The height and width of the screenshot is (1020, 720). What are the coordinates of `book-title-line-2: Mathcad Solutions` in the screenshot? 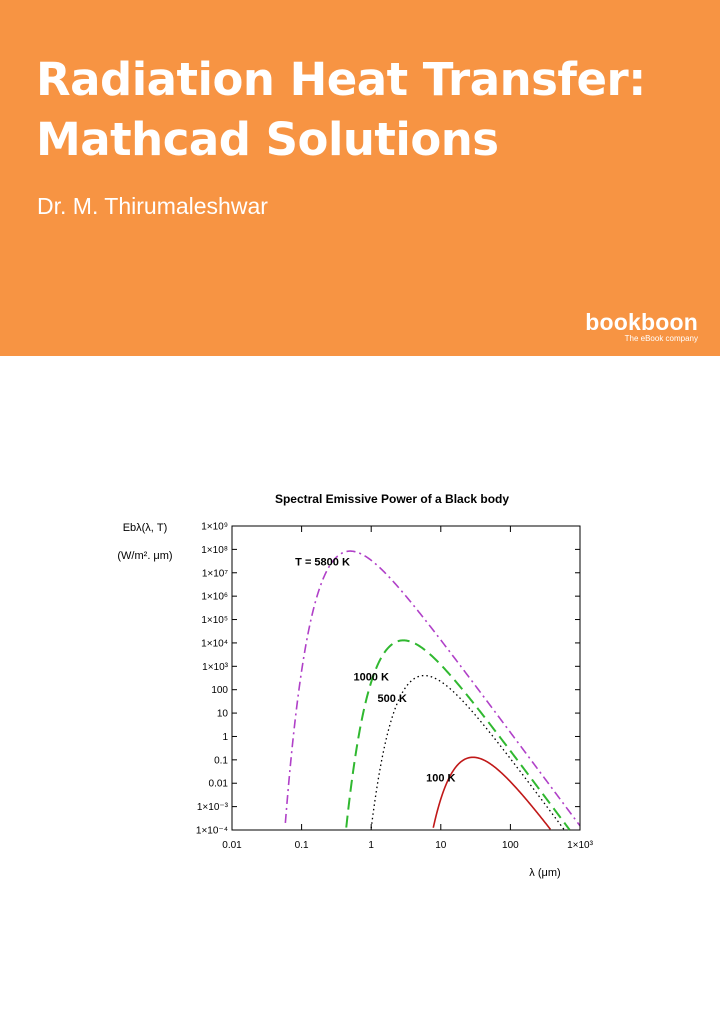 It's located at (267, 139).